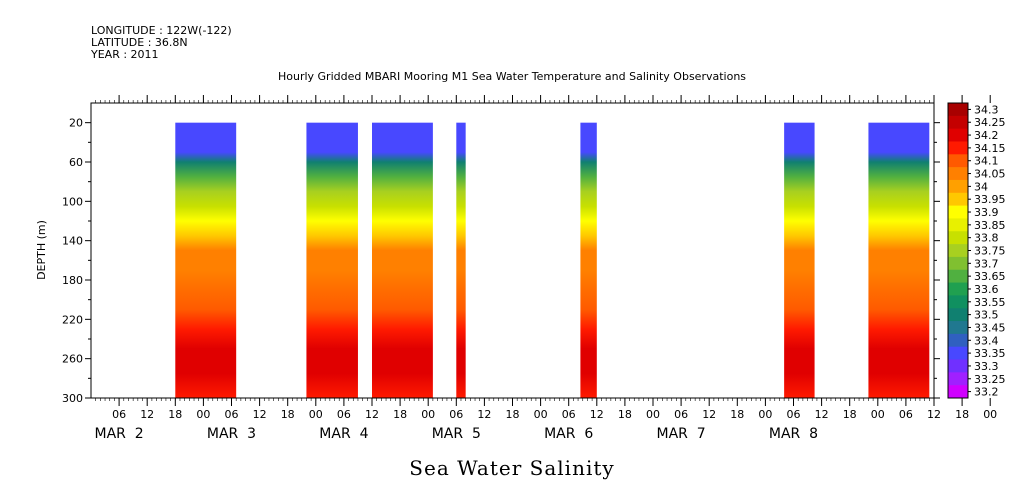  I want to click on colorbar-label: 33.4, so click(986, 340).